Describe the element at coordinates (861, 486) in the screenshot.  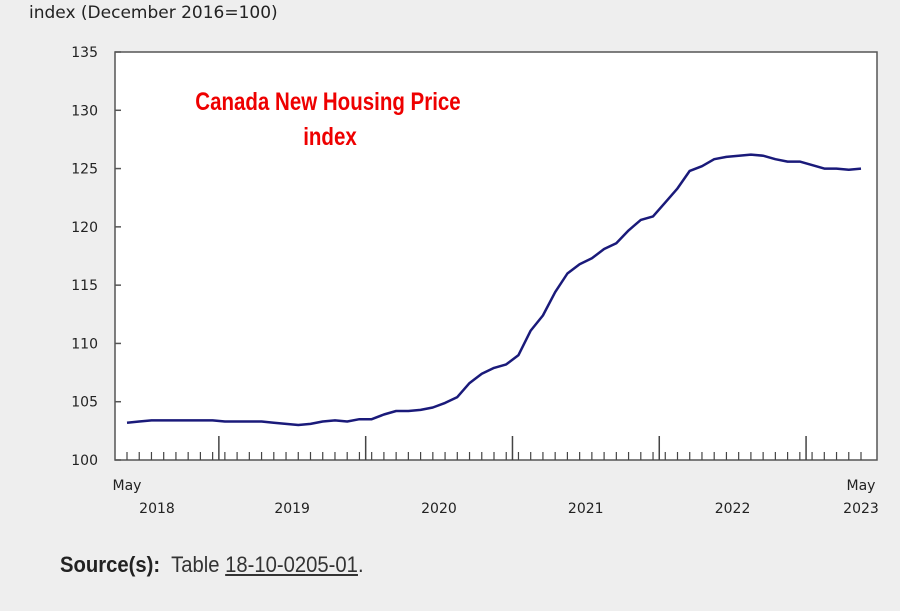
I see `x-end-month-label: May` at that location.